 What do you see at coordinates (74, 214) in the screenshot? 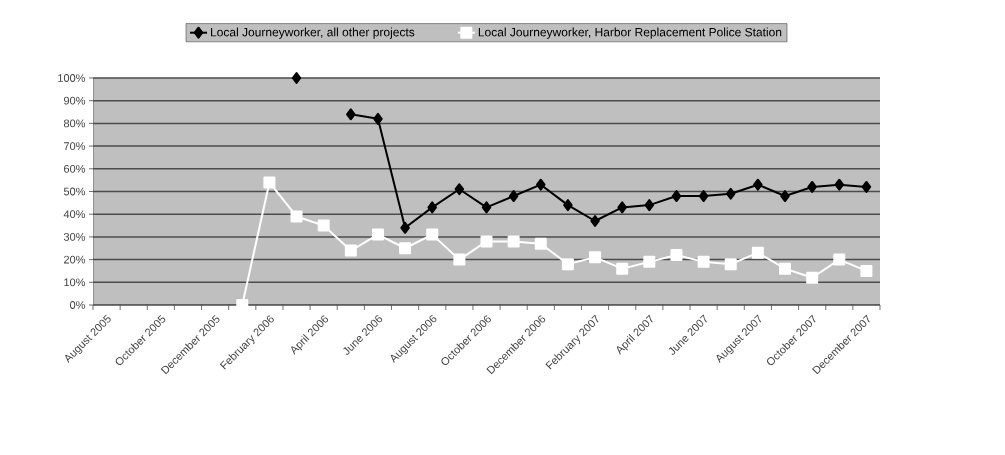
I see `y-tick-label: 40%` at bounding box center [74, 214].